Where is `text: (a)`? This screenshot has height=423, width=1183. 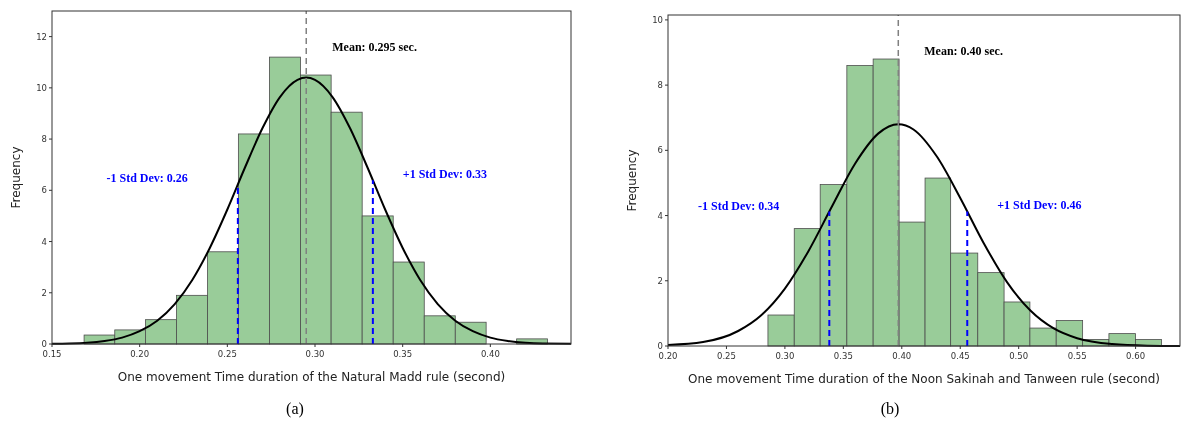
text: (a) is located at coordinates (295, 409).